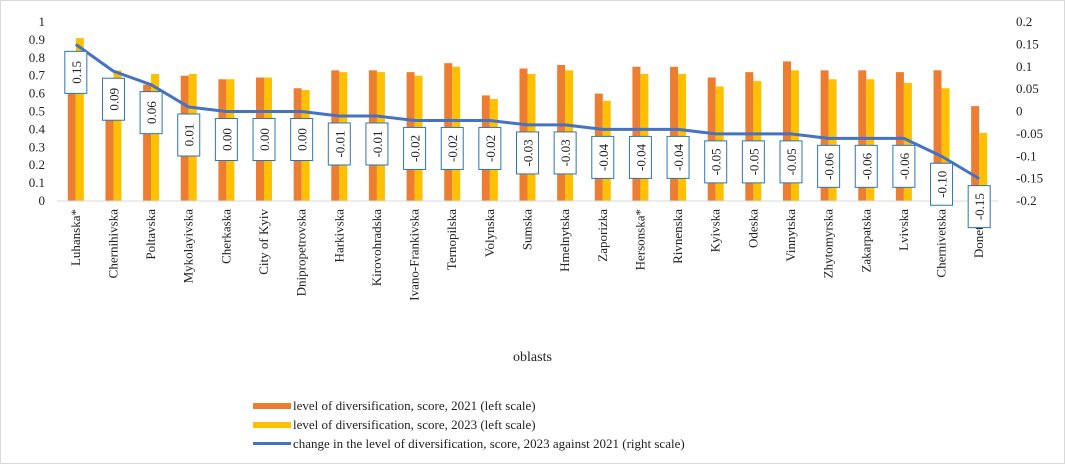 The height and width of the screenshot is (464, 1065). I want to click on y-right-tick-label: 0.15, so click(1027, 43).